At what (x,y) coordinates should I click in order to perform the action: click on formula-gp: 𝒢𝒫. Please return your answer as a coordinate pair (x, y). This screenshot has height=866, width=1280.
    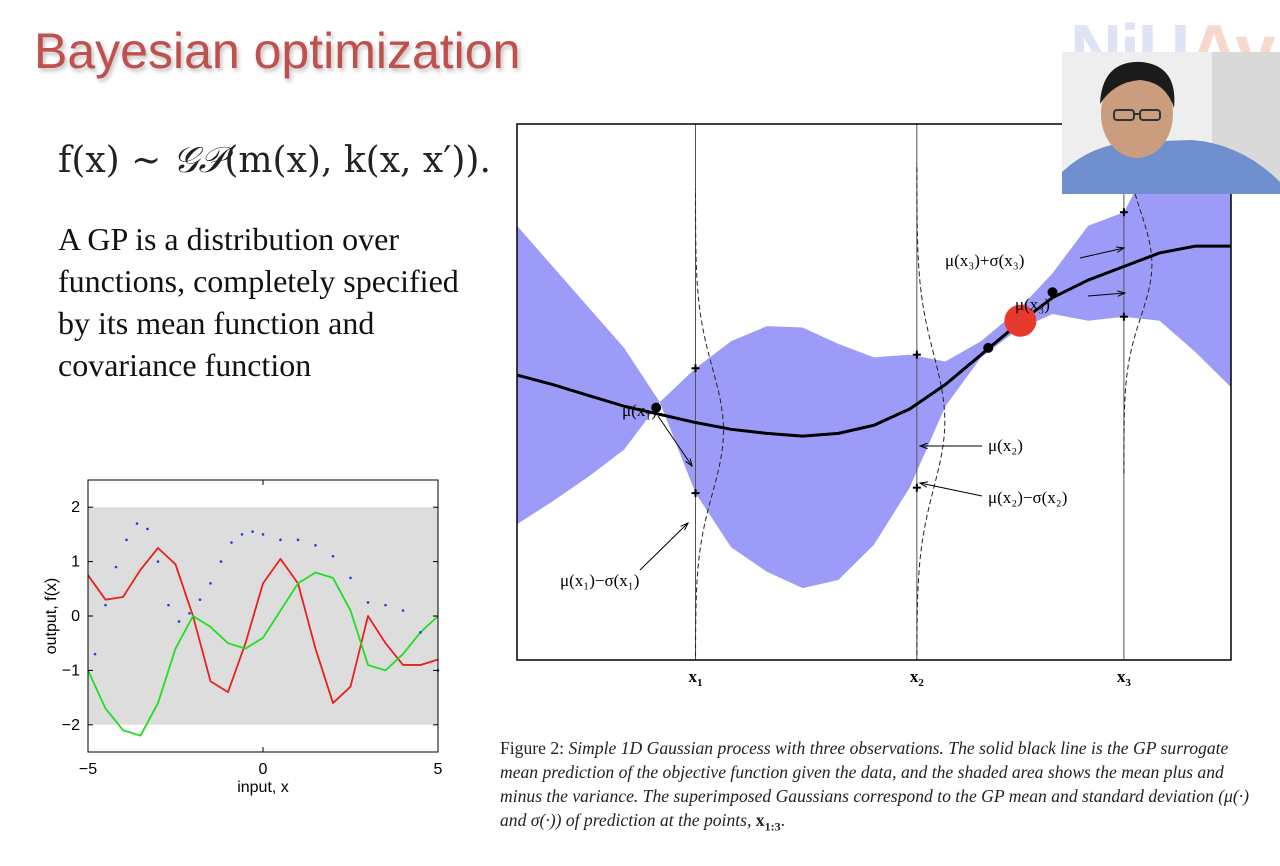
    Looking at the image, I should click on (198, 160).